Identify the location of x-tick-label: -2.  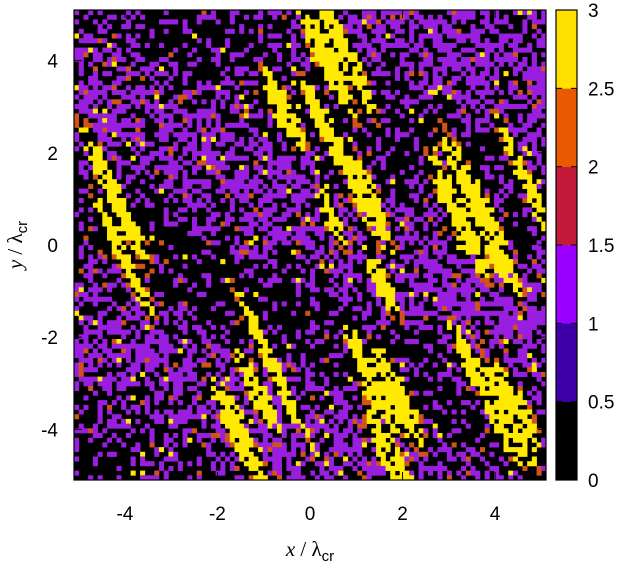
(217, 514).